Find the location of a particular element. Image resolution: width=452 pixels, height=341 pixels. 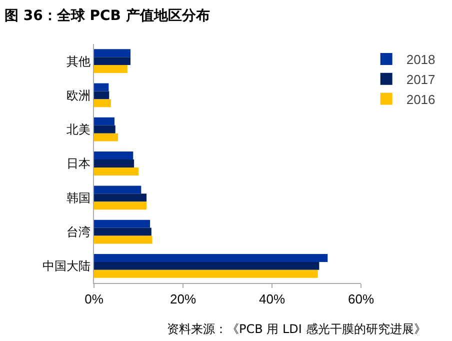

x-tick-label: 60% is located at coordinates (361, 299).